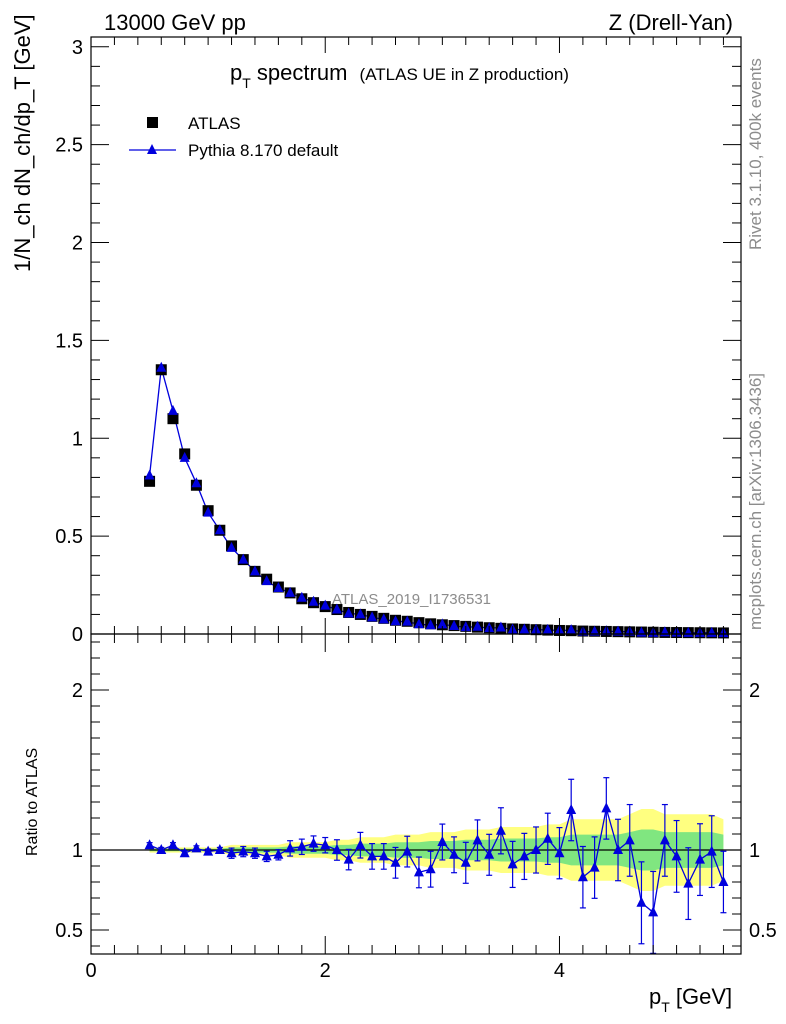 This screenshot has height=1024, width=786. I want to click on main-y-tick-label: 1.5, so click(69, 341).